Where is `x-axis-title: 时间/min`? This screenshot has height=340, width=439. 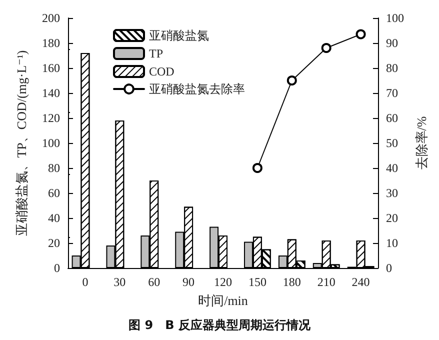
x-axis-title: 时间/min is located at coordinates (223, 300).